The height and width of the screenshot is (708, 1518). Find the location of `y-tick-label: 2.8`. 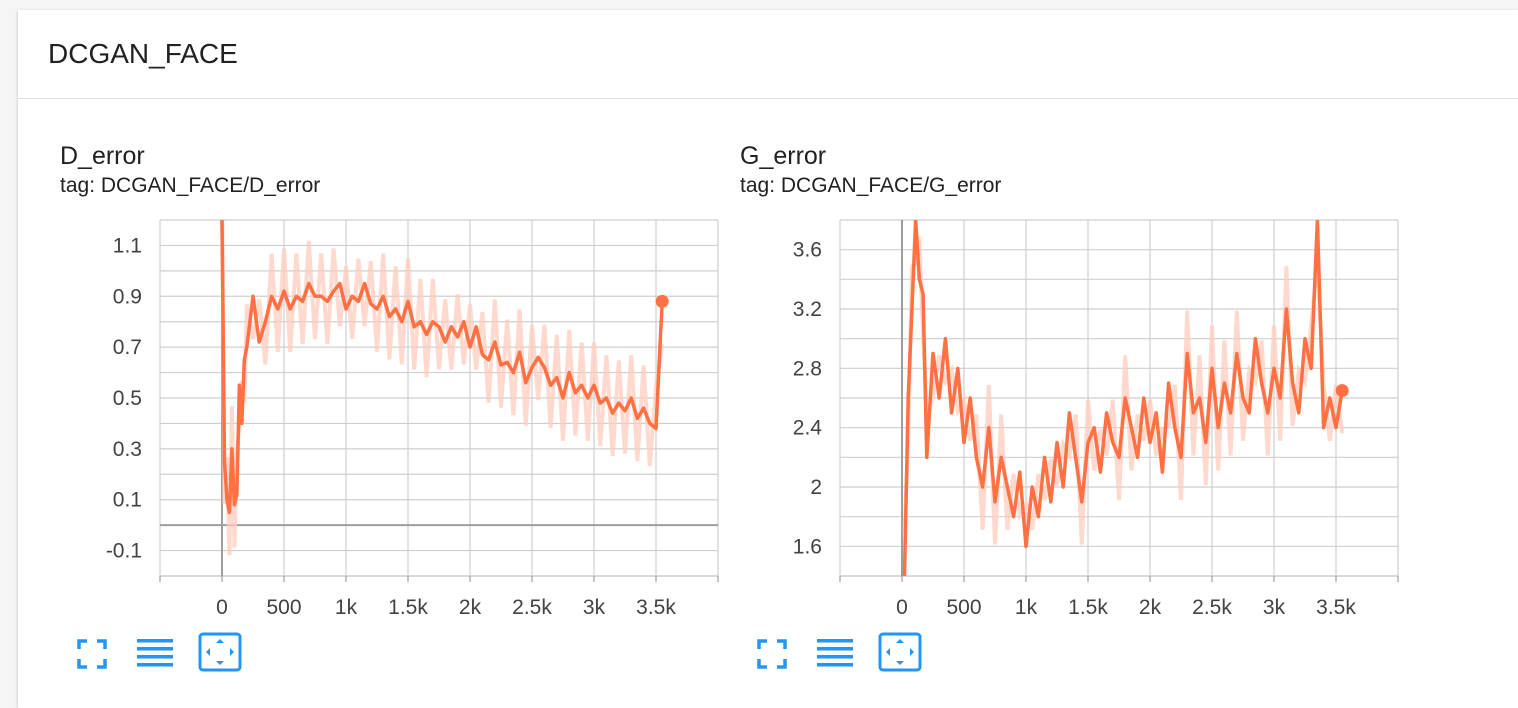

y-tick-label: 2.8 is located at coordinates (807, 368).